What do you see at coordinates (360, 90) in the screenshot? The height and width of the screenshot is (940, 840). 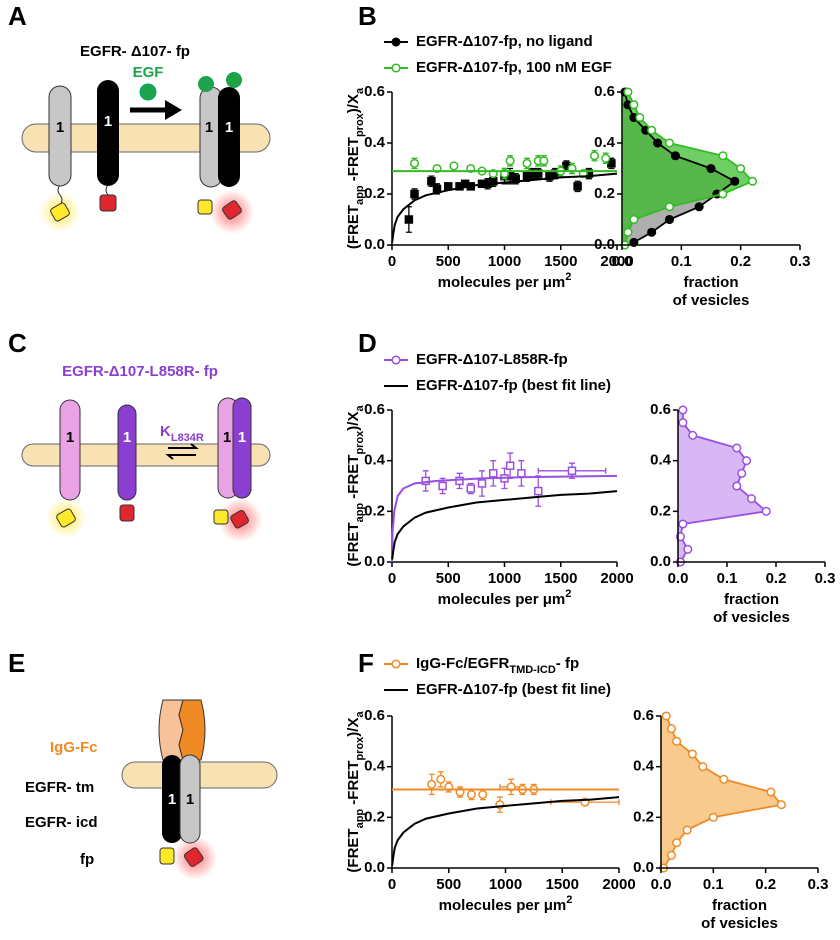 I see `text-part: a` at bounding box center [360, 90].